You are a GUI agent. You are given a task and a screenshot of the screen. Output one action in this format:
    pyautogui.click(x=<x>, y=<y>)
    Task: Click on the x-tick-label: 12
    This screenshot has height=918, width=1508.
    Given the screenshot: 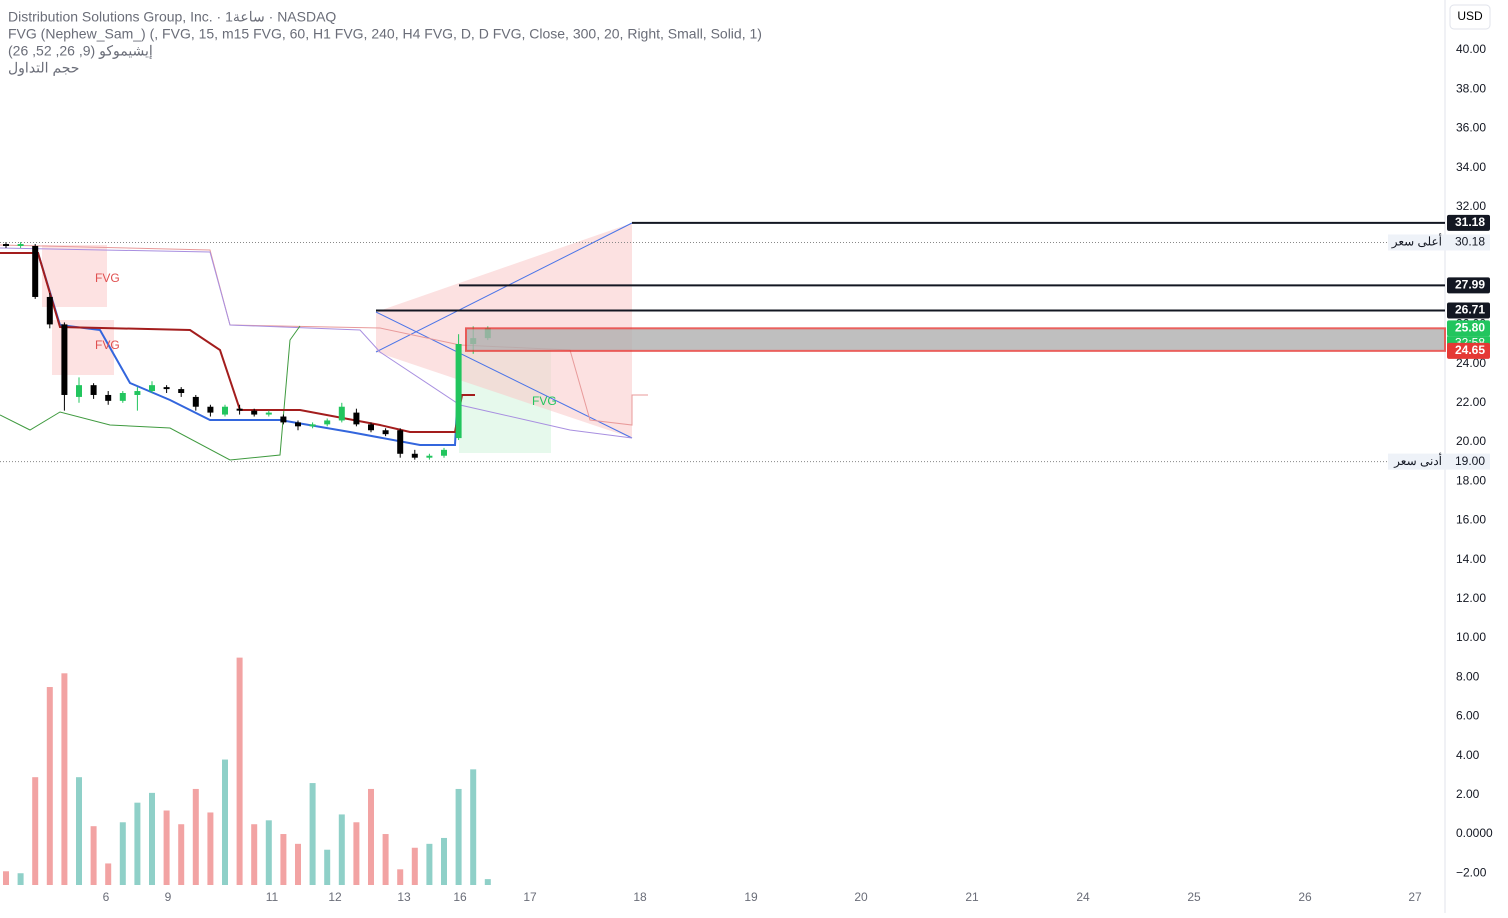 What is the action you would take?
    pyautogui.click(x=335, y=897)
    